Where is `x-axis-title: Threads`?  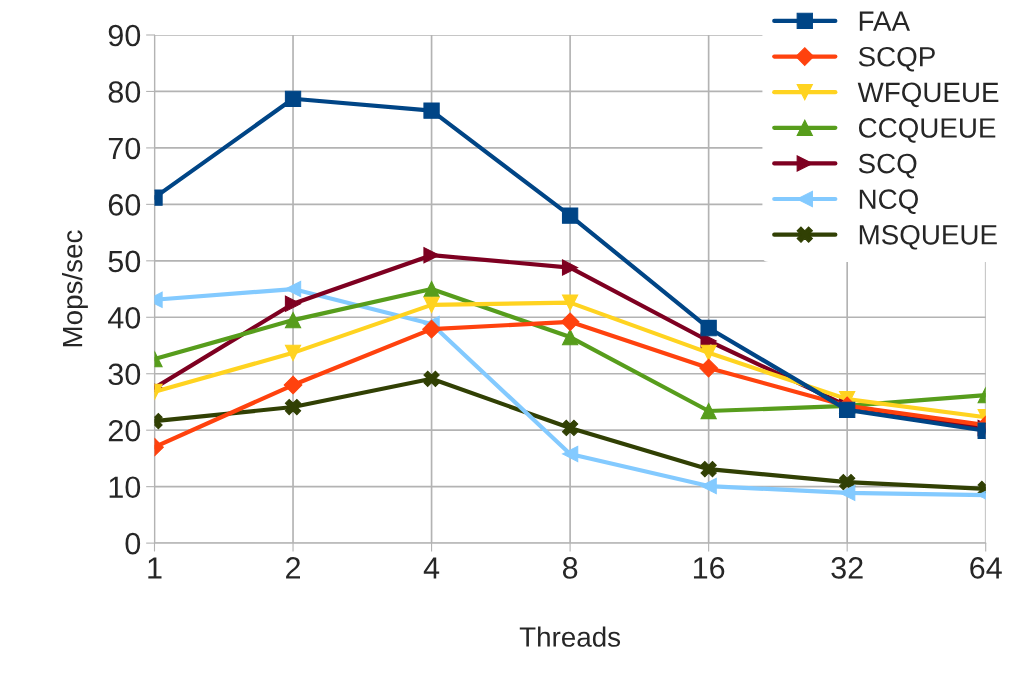
x-axis-title: Threads is located at coordinates (570, 636).